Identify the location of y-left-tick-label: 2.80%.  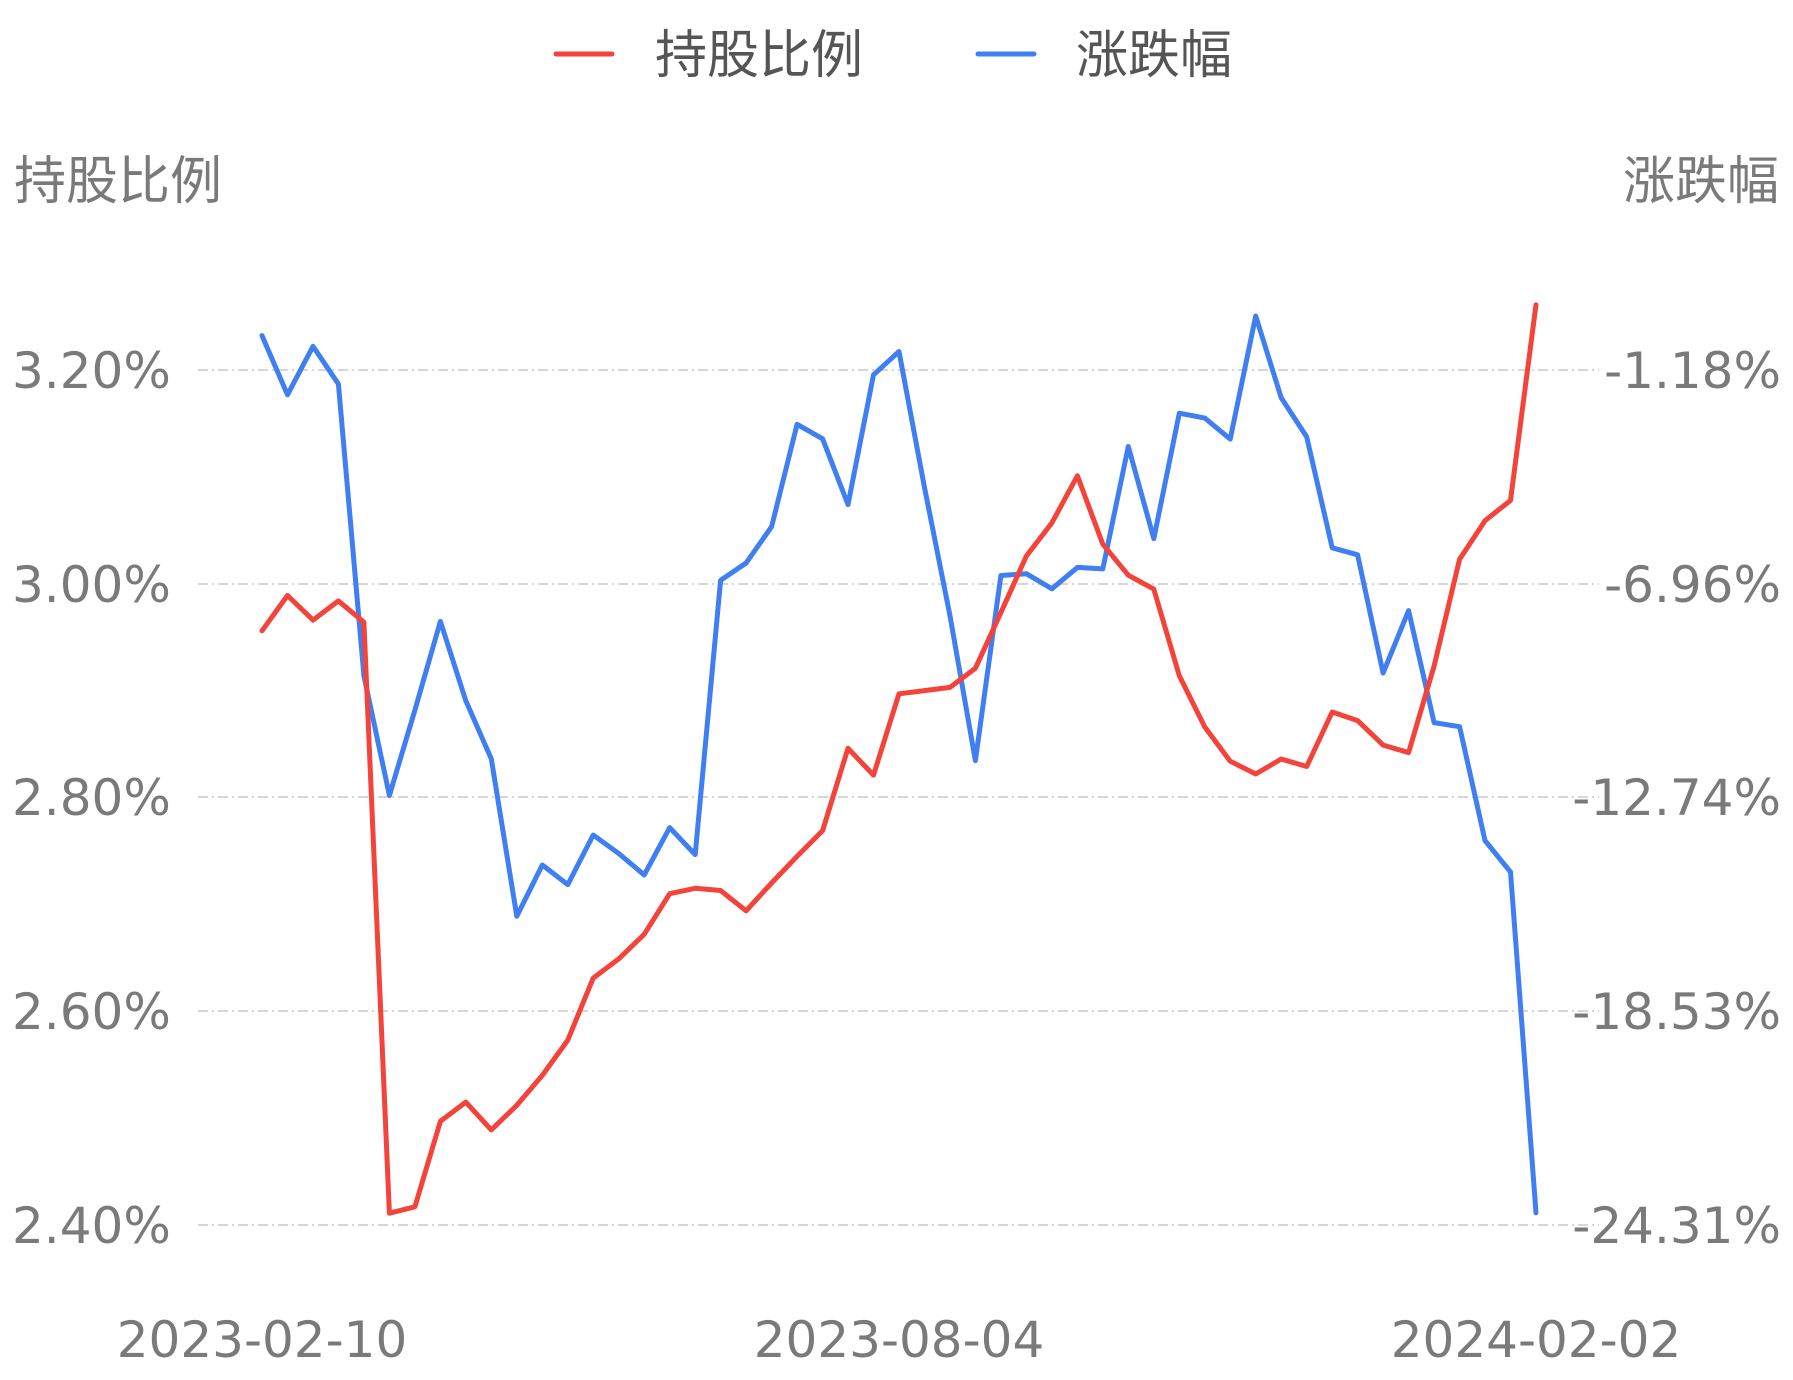
(91, 798).